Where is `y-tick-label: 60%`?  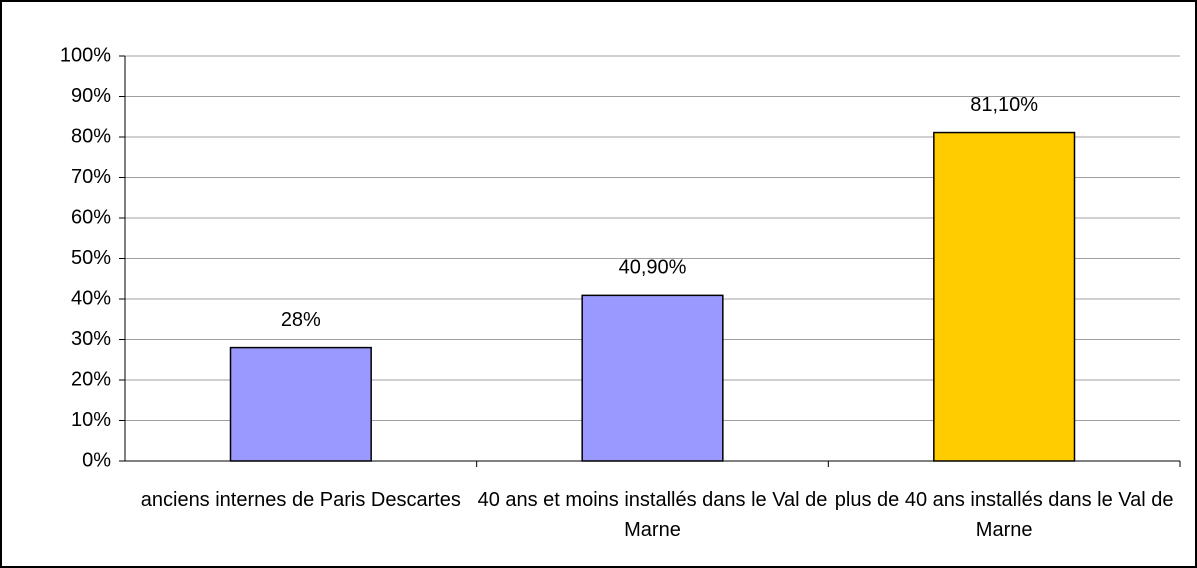 y-tick-label: 60% is located at coordinates (91, 217).